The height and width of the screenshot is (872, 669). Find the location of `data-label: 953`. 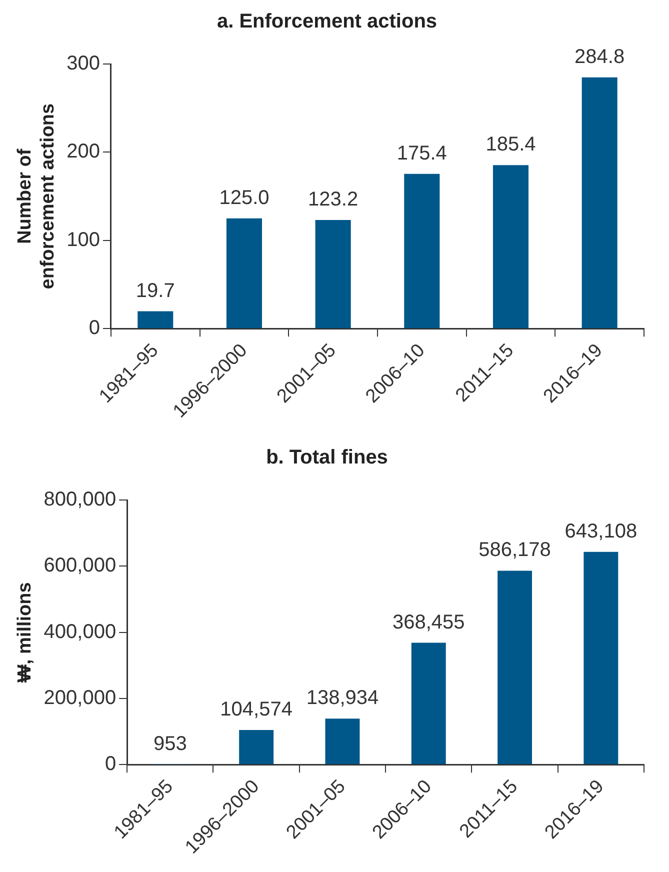

data-label: 953 is located at coordinates (170, 743).